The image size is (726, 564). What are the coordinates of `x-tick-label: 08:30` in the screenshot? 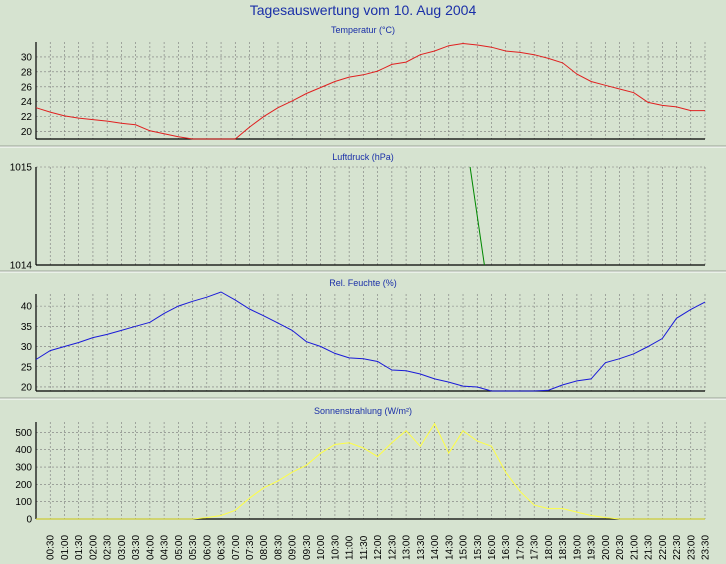 It's located at (278, 547).